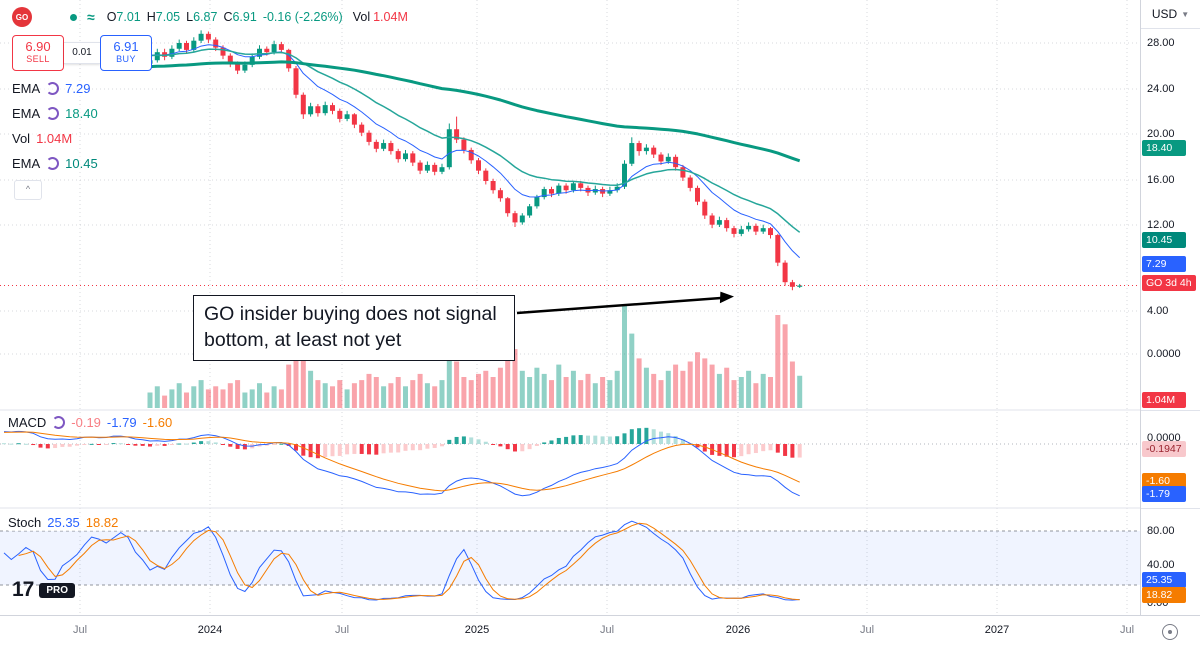 This screenshot has height=649, width=1200. I want to click on tv-logo-glyph: 17, so click(23, 589).